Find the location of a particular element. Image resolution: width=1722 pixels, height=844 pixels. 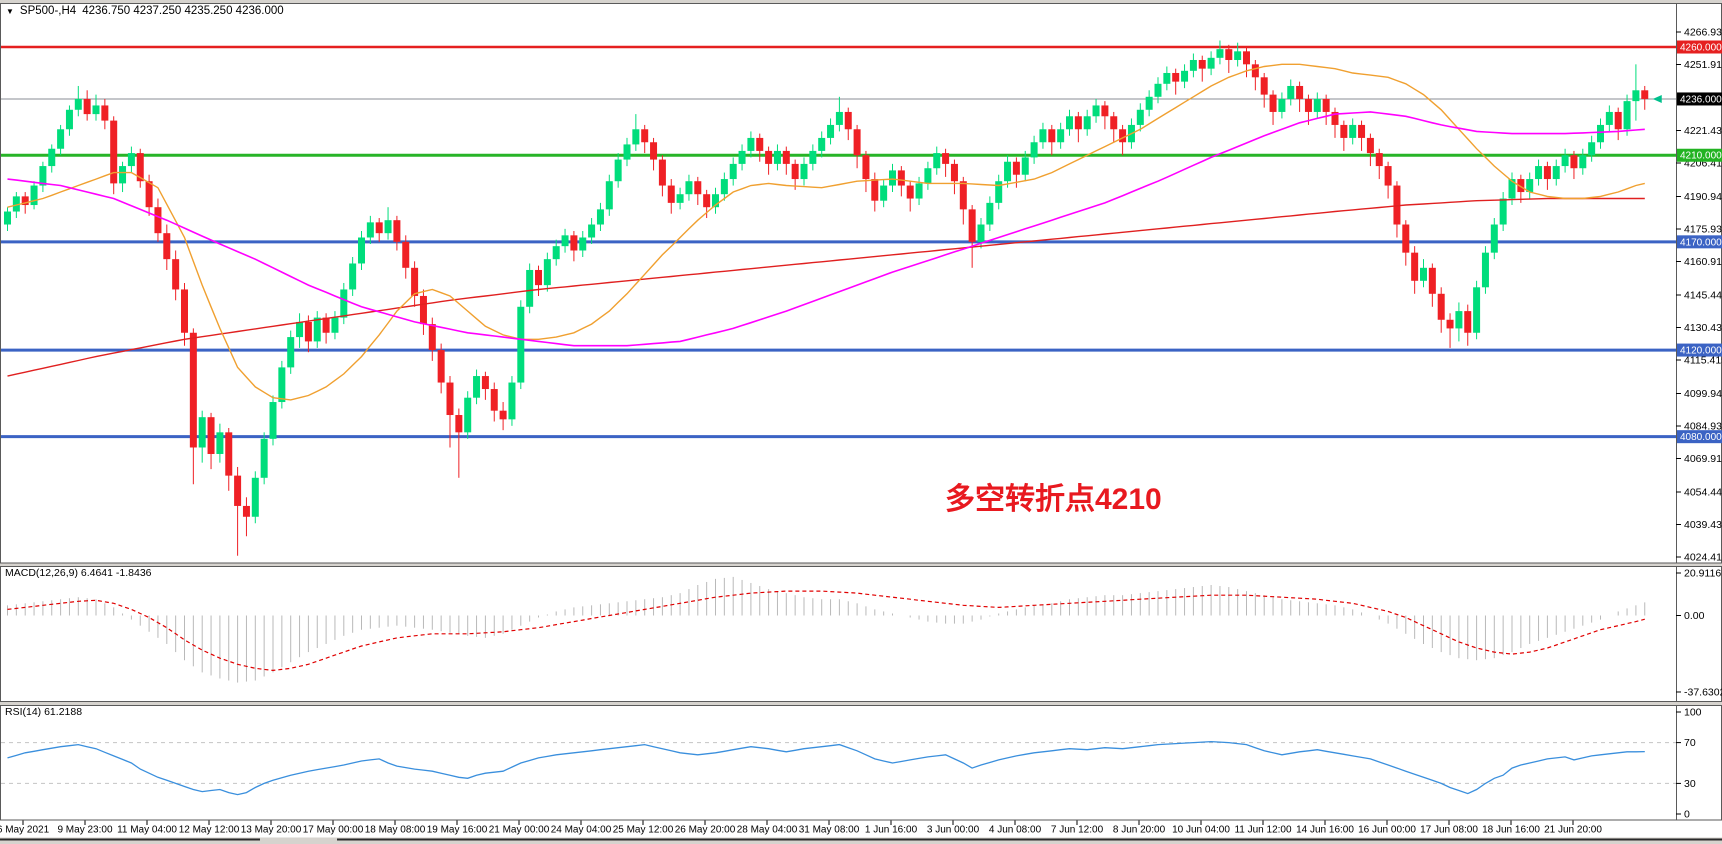

svg-text: 4099.945 is located at coordinates (1703, 394).